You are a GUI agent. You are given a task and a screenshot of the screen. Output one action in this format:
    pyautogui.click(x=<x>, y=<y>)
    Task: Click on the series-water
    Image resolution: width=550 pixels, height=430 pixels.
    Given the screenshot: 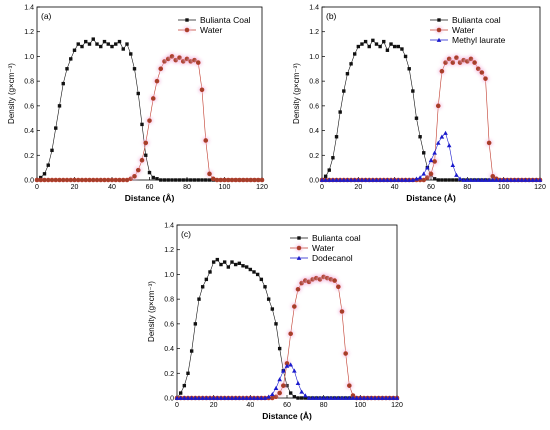 What is the action you would take?
    pyautogui.click(x=287, y=337)
    